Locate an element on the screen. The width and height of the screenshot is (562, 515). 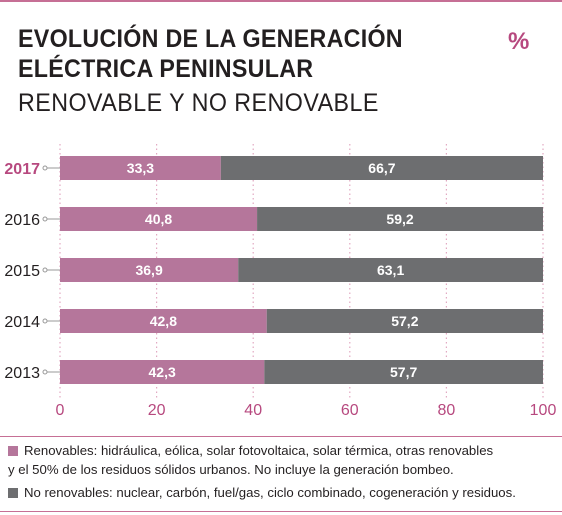
x-axis-labels: 0 20 40 60 80 100 is located at coordinates (306, 410).